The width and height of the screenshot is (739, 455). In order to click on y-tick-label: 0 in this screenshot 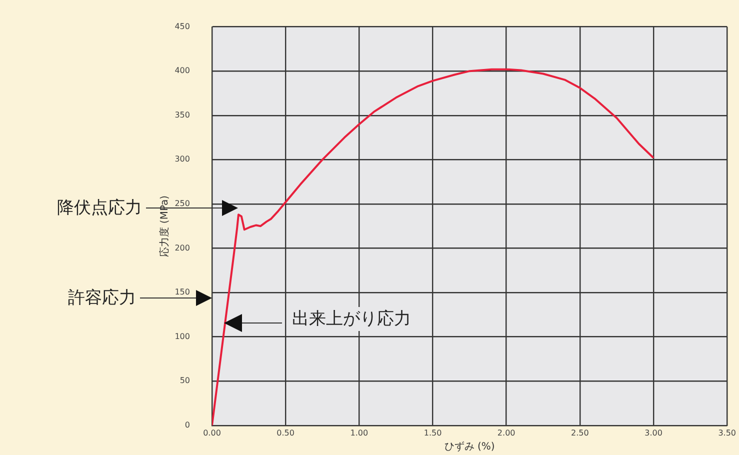, I will do `click(187, 425)`.